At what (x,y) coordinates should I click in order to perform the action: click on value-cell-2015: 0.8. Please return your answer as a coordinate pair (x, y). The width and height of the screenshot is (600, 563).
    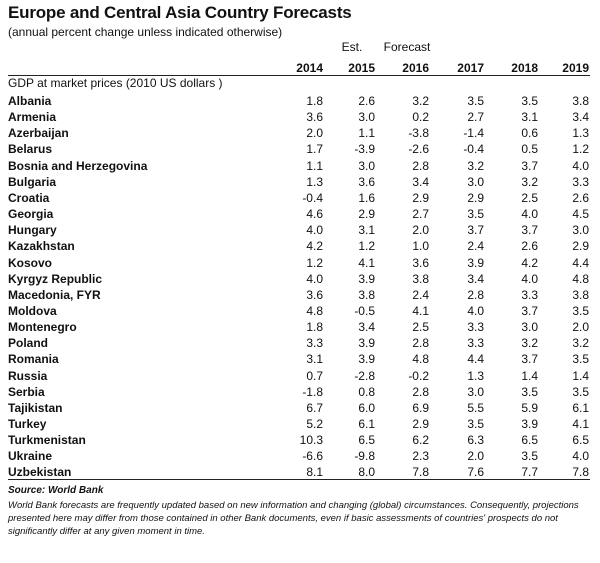
    Looking at the image, I should click on (366, 391).